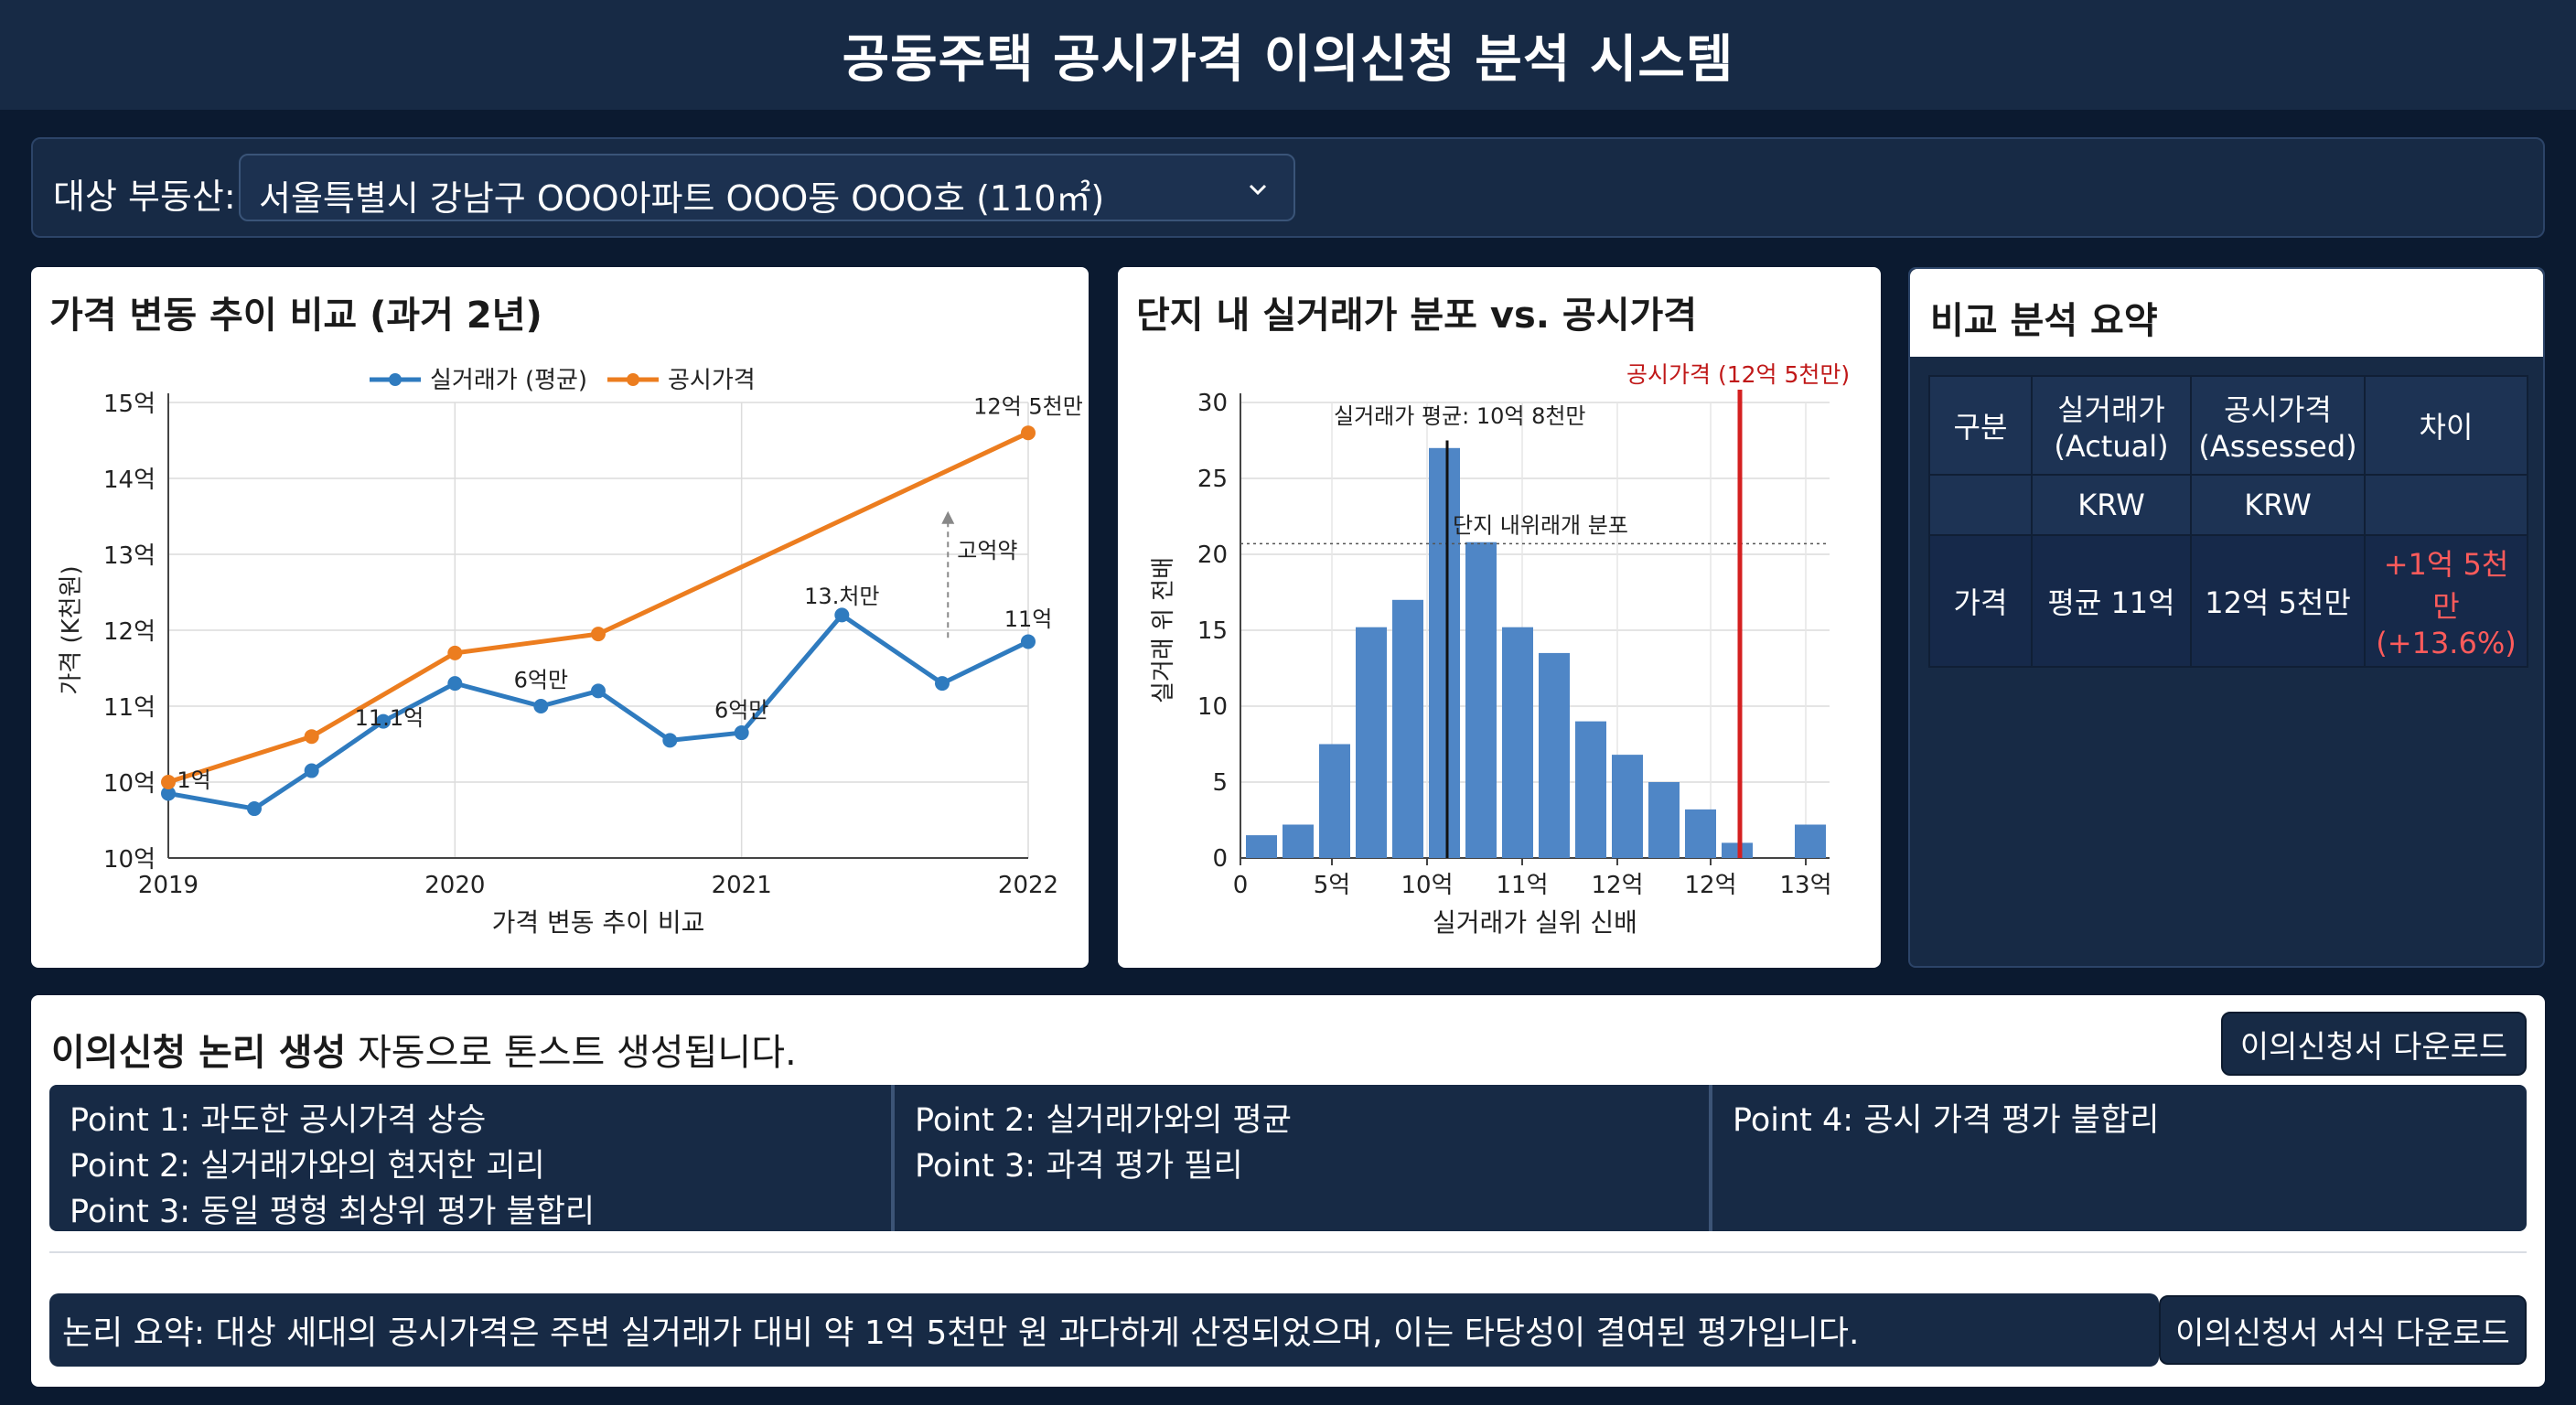 The width and height of the screenshot is (2576, 1405). What do you see at coordinates (2228, 601) in the screenshot?
I see `summary-price-row: 가격 평균 11억 12억 5천만 +1억 5천만 (+13.6%)` at bounding box center [2228, 601].